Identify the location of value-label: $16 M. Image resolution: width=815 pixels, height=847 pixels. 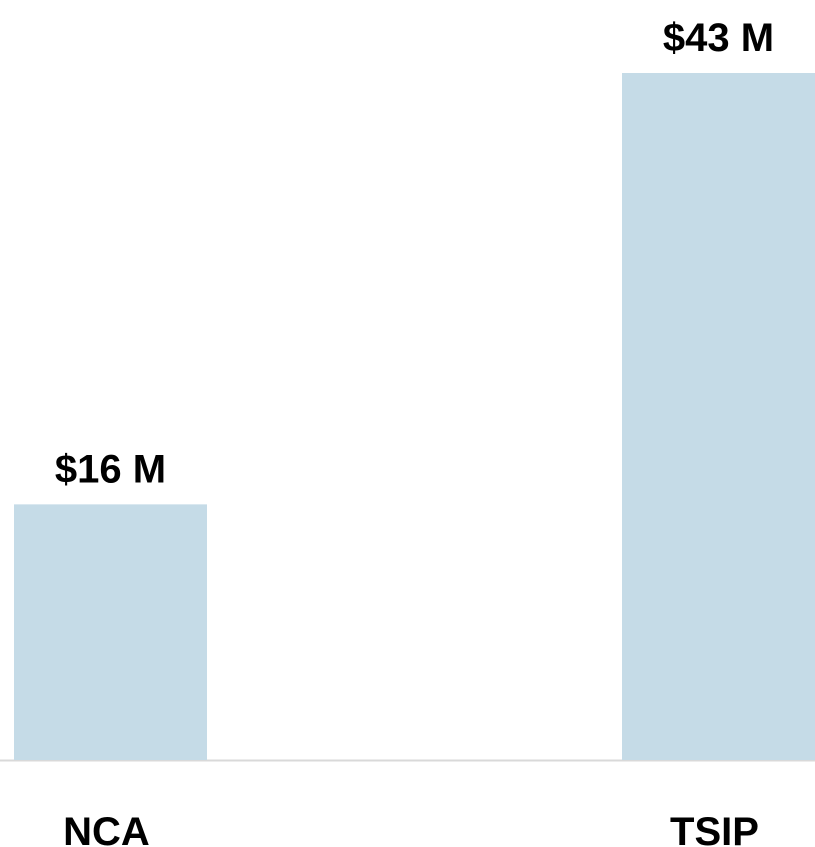
(110, 469).